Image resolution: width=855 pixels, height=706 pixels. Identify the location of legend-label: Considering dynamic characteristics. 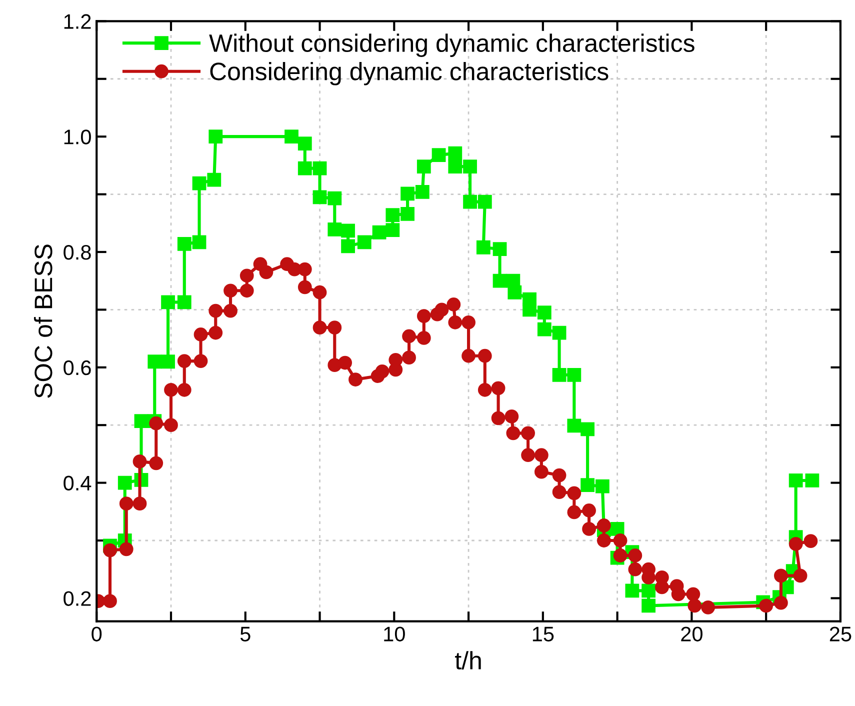
(409, 74).